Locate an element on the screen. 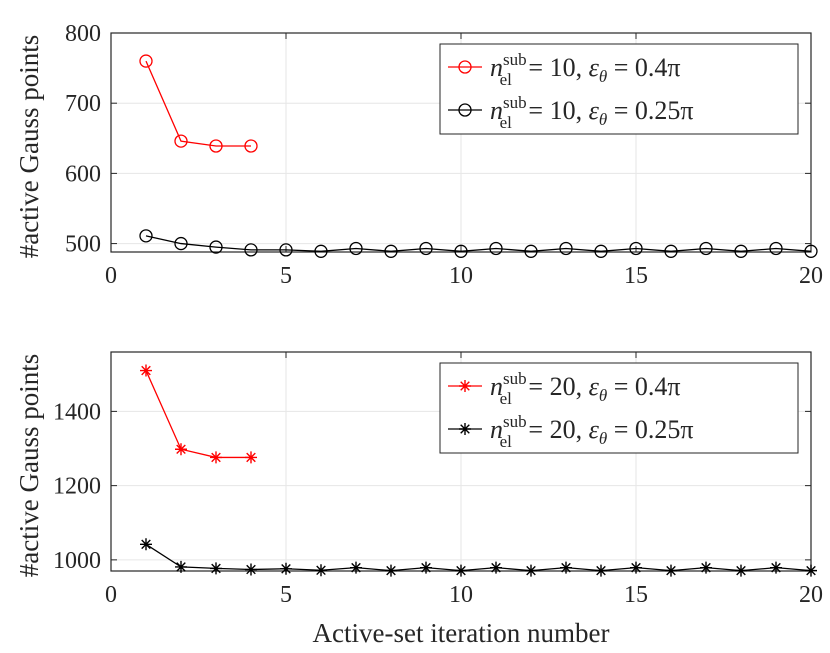 The image size is (830, 653). y-tick-label: 1200 is located at coordinates (77, 487).